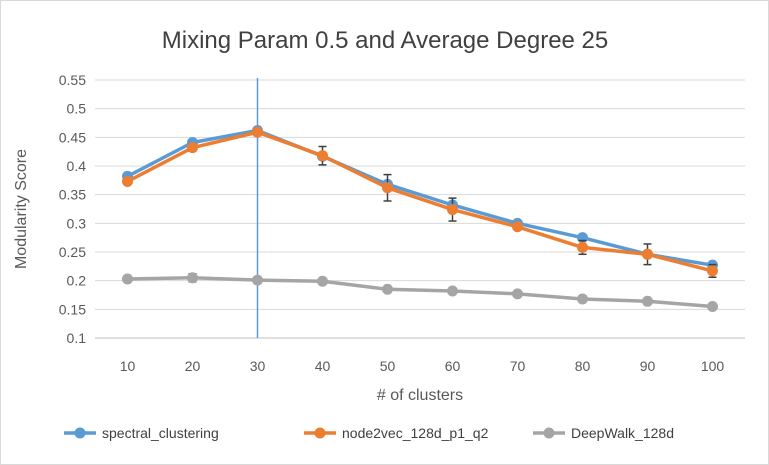  Describe the element at coordinates (72, 195) in the screenshot. I see `y-tick-label: 0.35` at that location.